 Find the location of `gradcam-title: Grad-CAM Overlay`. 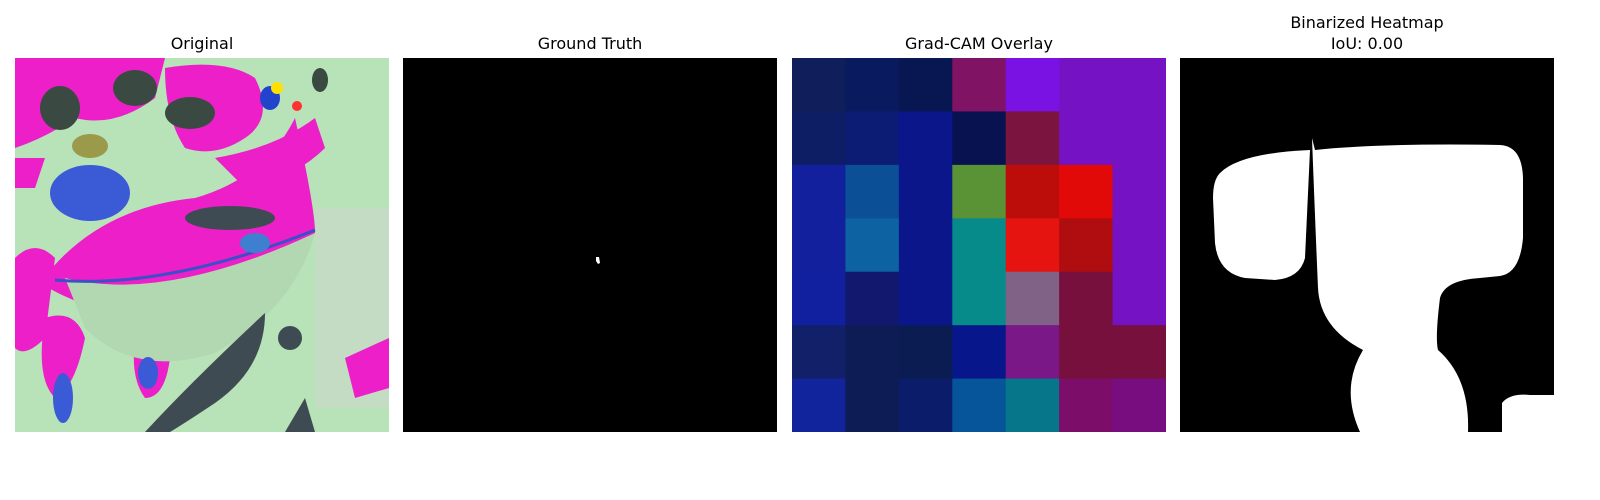

gradcam-title: Grad-CAM Overlay is located at coordinates (979, 43).